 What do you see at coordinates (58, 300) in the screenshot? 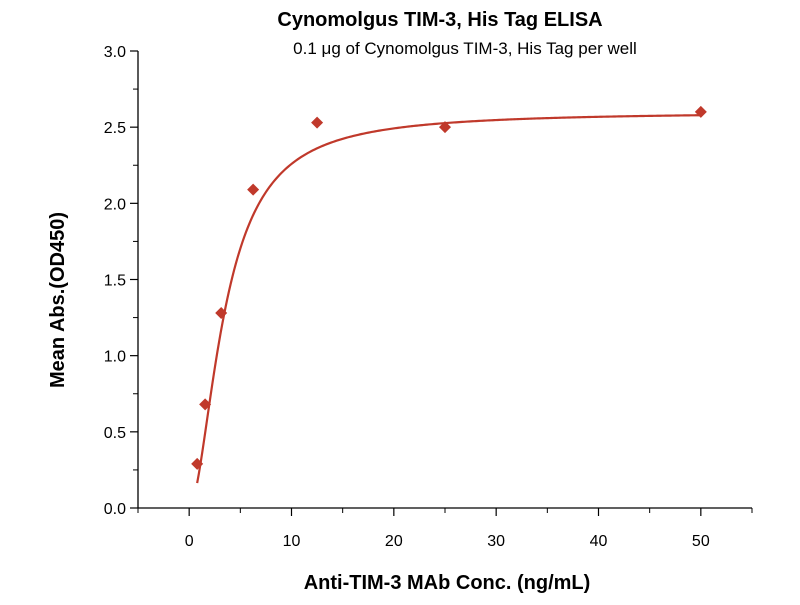
I see `y-axis-label: Mean Abs.(OD450)` at bounding box center [58, 300].